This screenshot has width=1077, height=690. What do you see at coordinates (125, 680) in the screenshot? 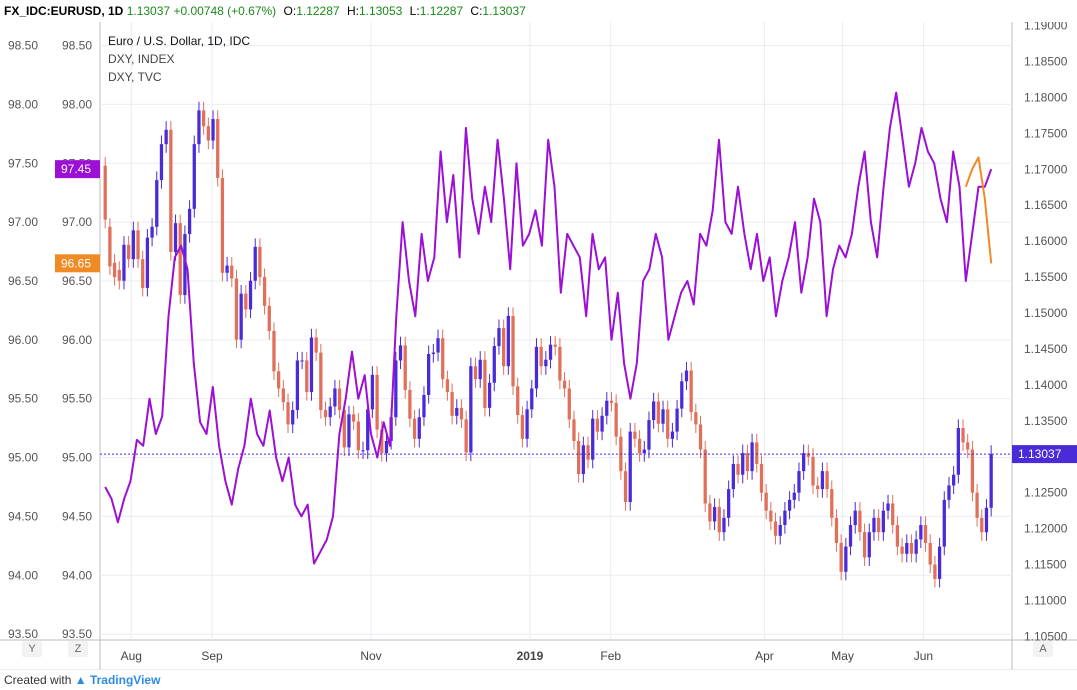
I see `tradingview-brand: TradingView` at bounding box center [125, 680].